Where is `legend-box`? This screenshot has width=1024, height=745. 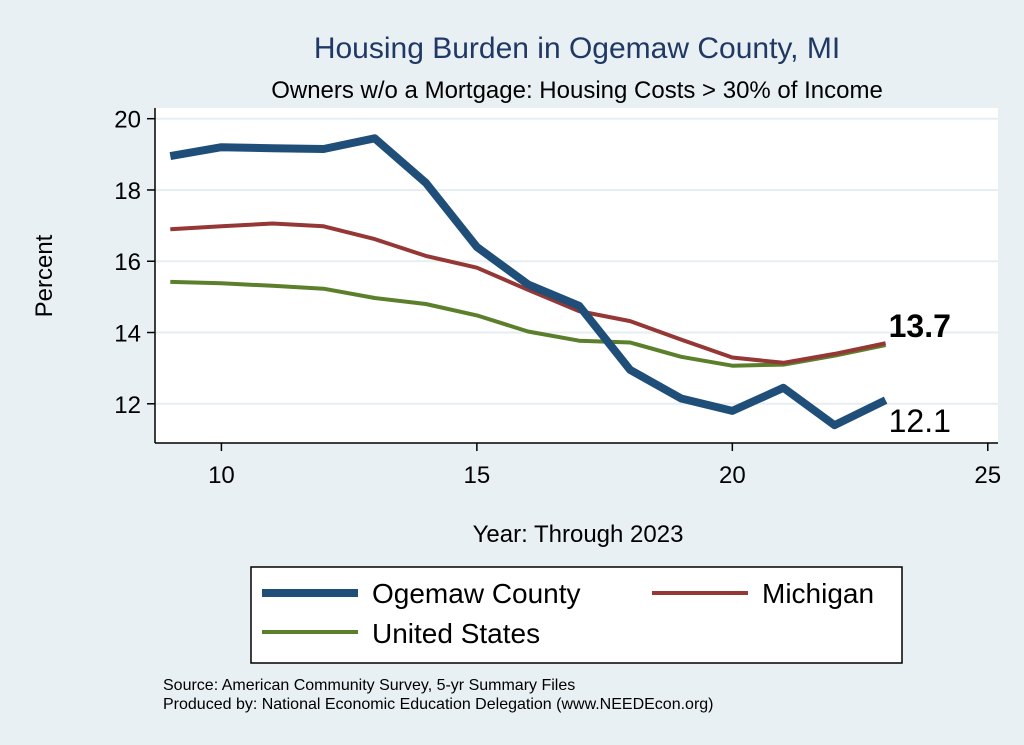
legend-box is located at coordinates (576, 615).